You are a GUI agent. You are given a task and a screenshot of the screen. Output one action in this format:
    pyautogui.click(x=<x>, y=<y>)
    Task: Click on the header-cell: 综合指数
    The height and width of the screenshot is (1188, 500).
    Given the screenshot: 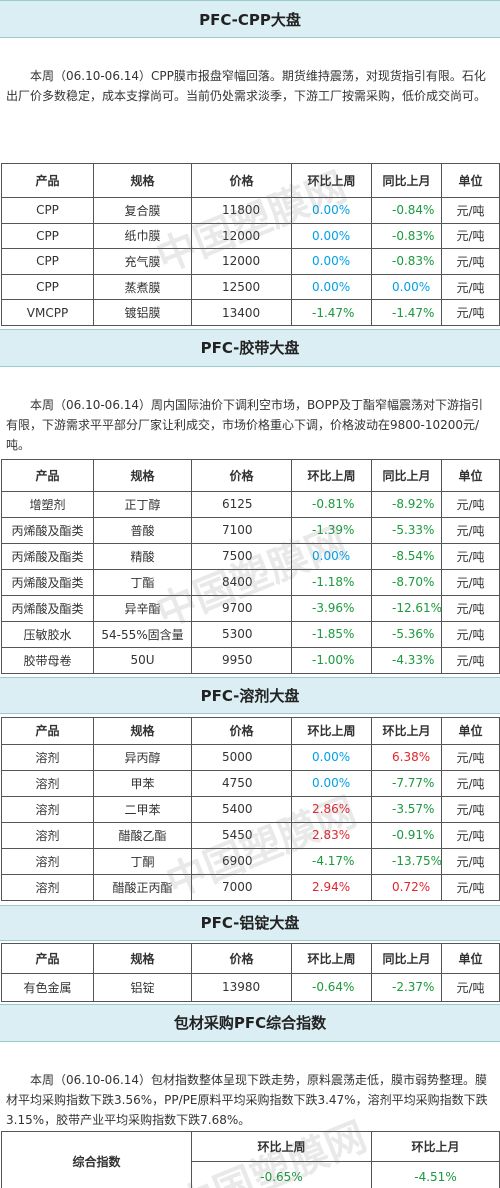 What is the action you would take?
    pyautogui.click(x=96, y=1159)
    